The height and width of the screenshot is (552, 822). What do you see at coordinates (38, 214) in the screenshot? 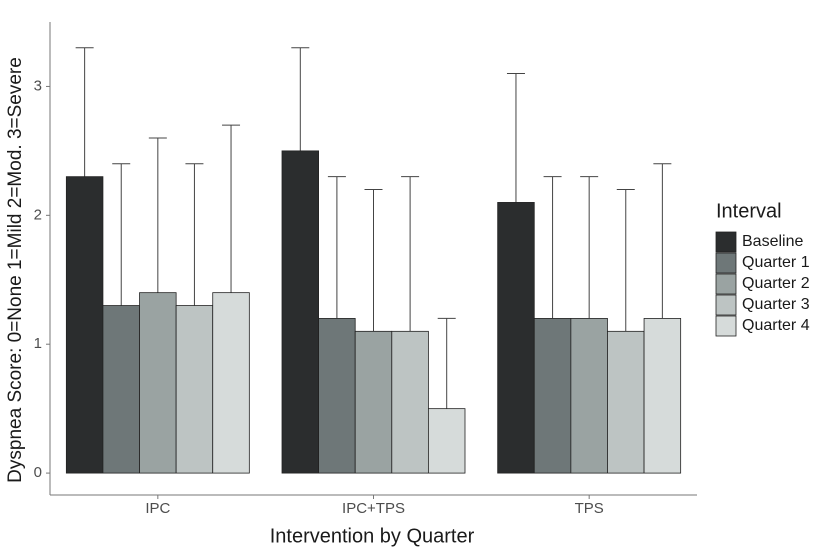
I see `y-tick-label: 2` at bounding box center [38, 214].